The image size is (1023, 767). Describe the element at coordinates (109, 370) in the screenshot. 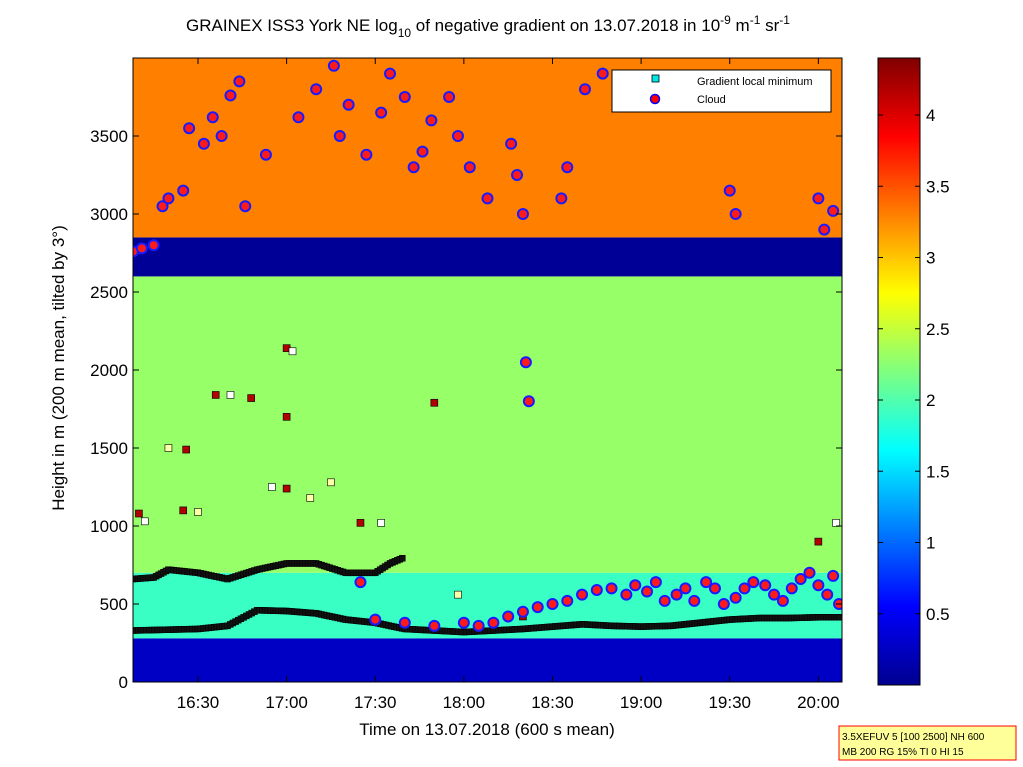

I see `y-tick-label: 2000` at that location.